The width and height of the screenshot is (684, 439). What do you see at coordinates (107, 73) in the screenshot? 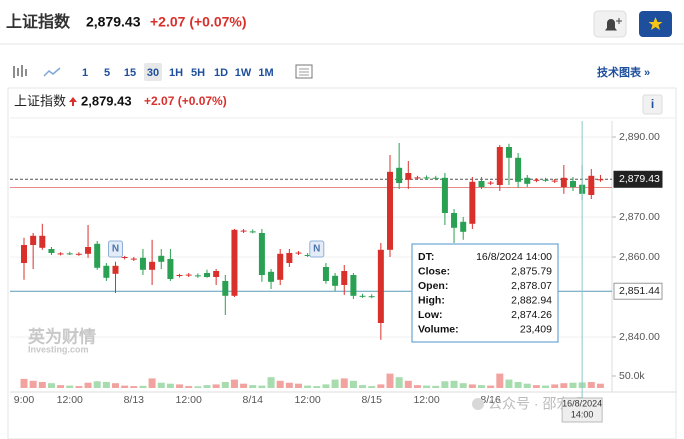
I see `interval-button: 5` at bounding box center [107, 73].